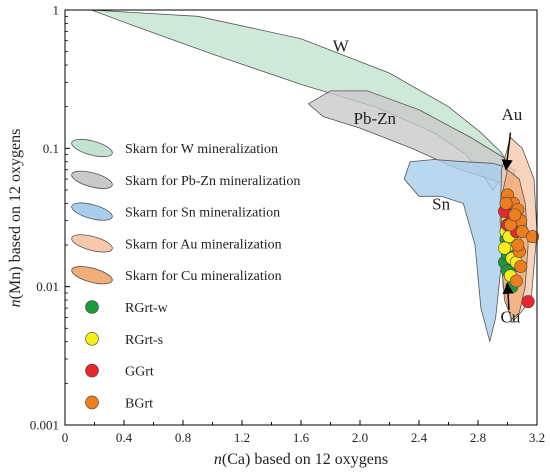  Describe the element at coordinates (144, 340) in the screenshot. I see `legend-label-rgrt-s: RGrt-s` at that location.